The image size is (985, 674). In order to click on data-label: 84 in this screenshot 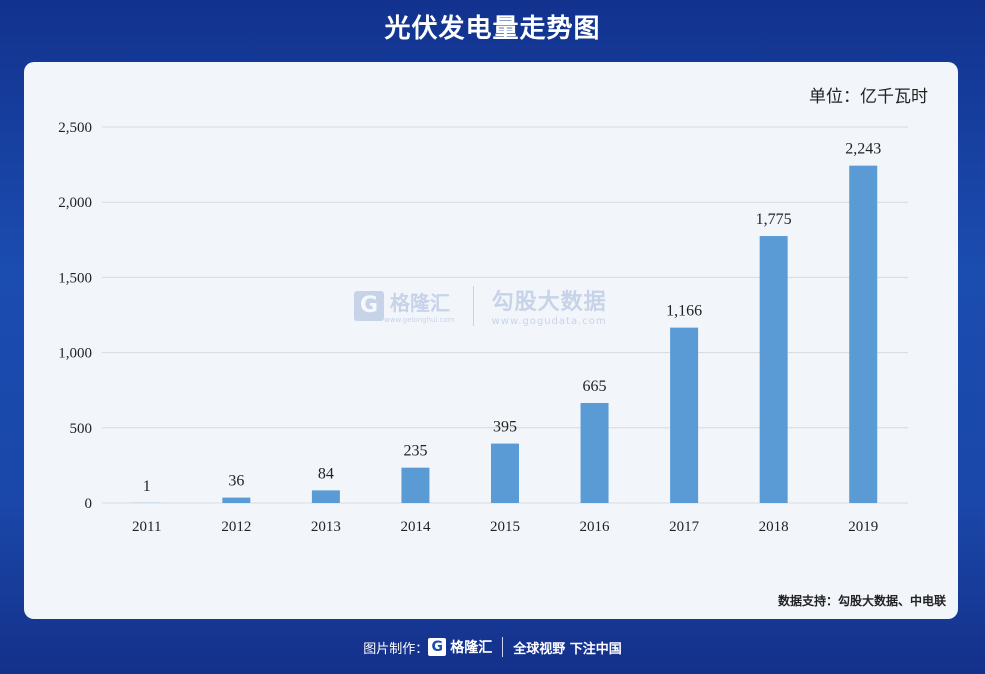, I will do `click(326, 473)`.